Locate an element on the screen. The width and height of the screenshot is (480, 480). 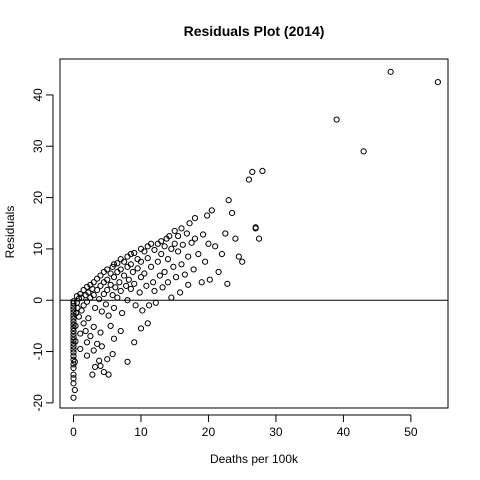
x-tick-label: 20 is located at coordinates (209, 432).